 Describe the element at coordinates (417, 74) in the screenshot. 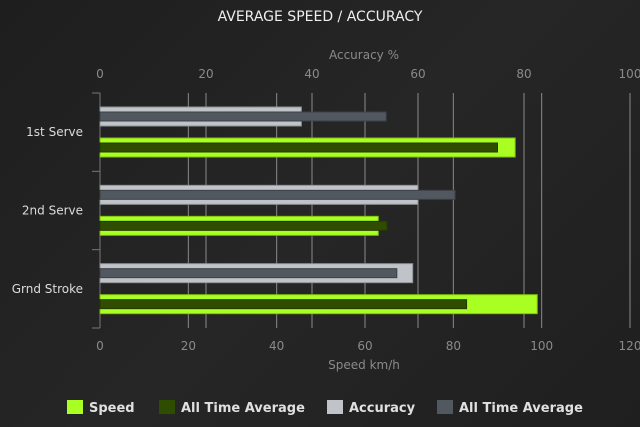

I see `tick-label-accuracy: 60` at that location.